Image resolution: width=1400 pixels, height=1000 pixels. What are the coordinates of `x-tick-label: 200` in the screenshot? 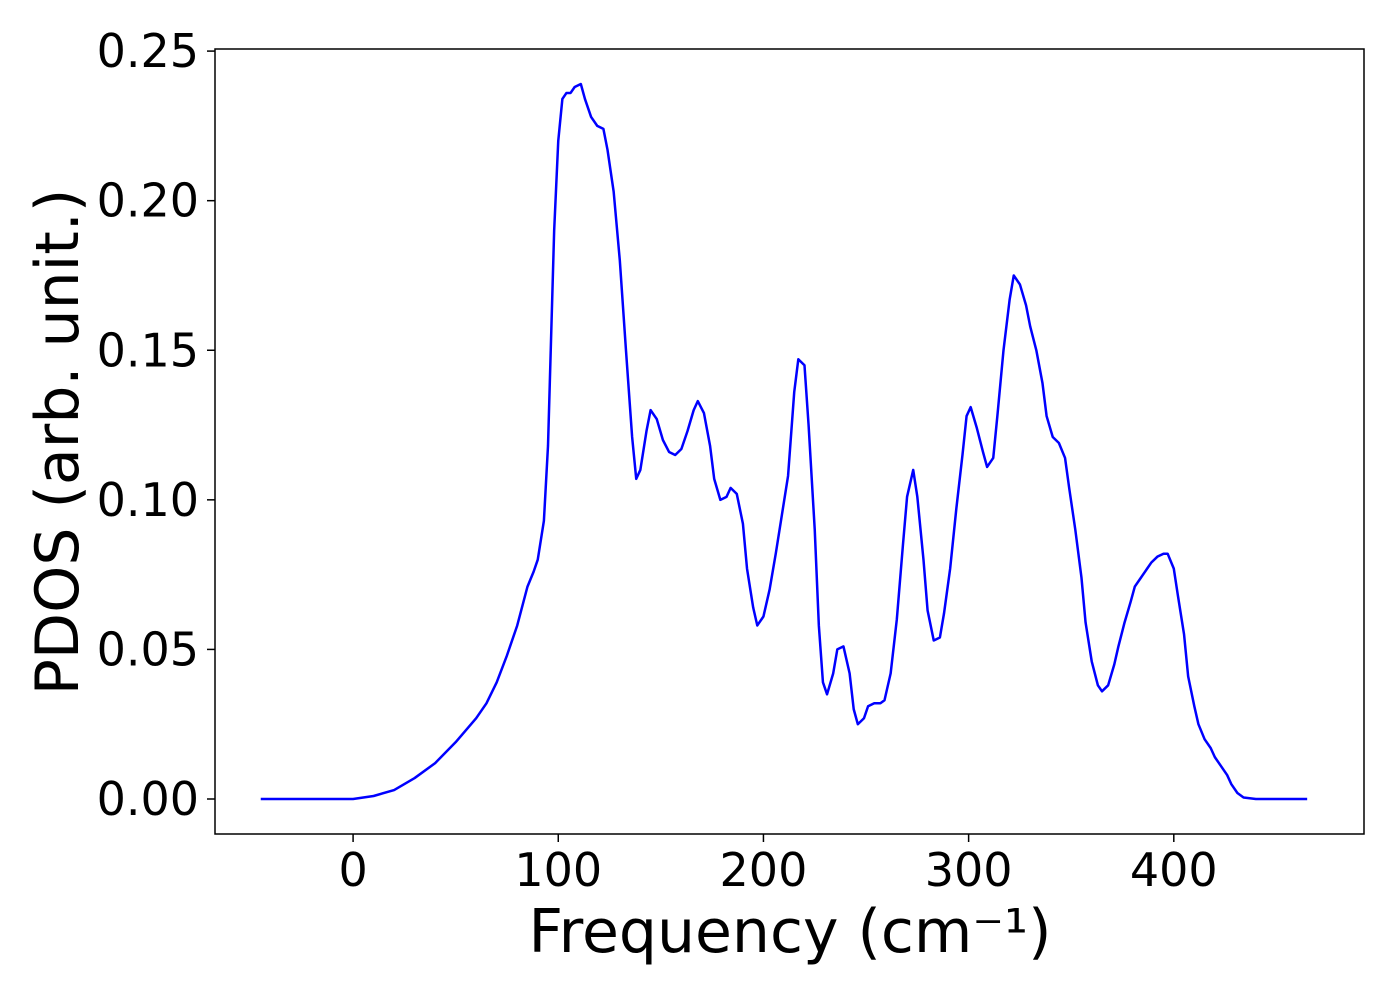 It's located at (764, 870).